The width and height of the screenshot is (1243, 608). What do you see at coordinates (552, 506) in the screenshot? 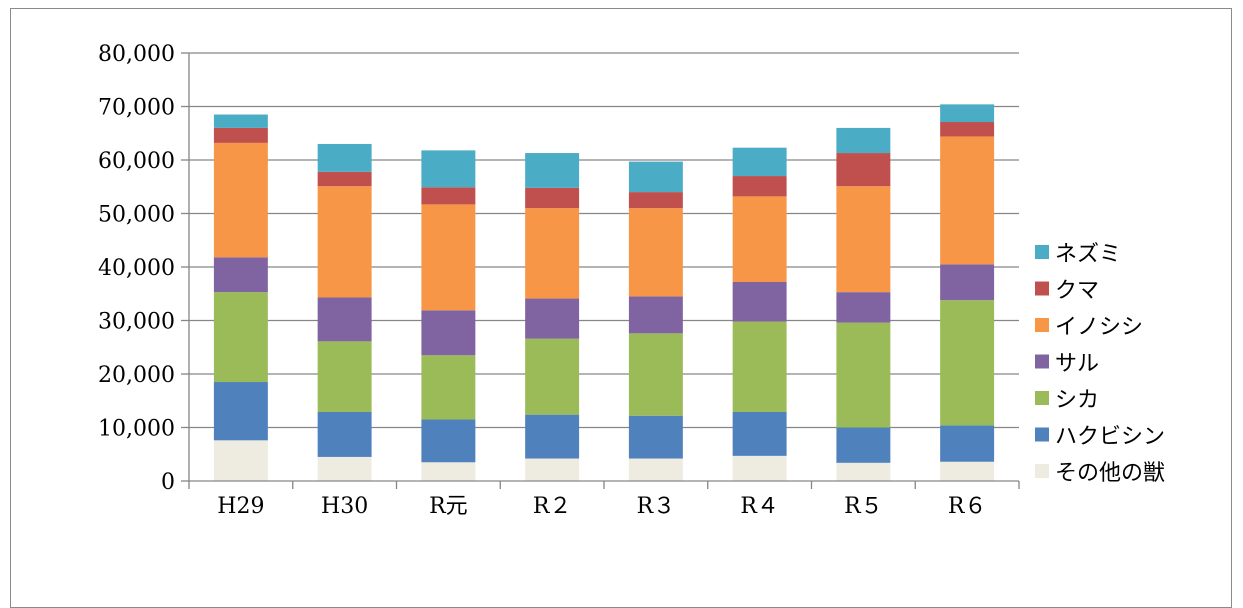
I see `x-tick-label: R２` at bounding box center [552, 506].